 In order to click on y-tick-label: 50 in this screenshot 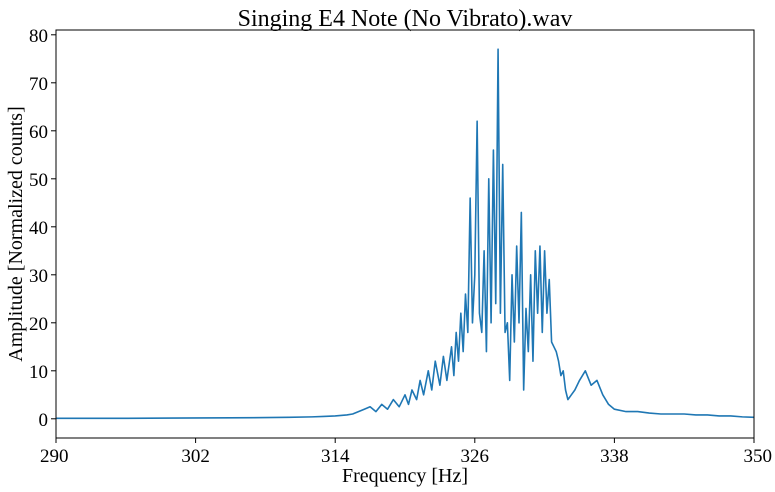, I will do `click(38, 180)`.